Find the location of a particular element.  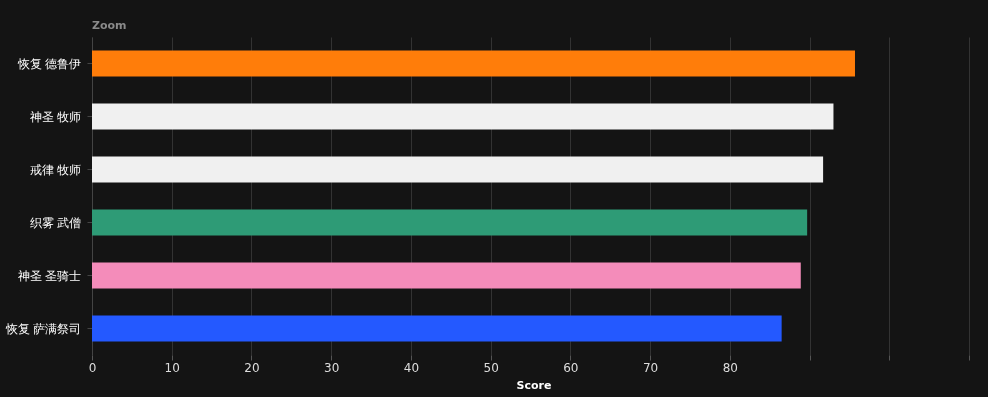

x-tick-label: 10 is located at coordinates (172, 367).